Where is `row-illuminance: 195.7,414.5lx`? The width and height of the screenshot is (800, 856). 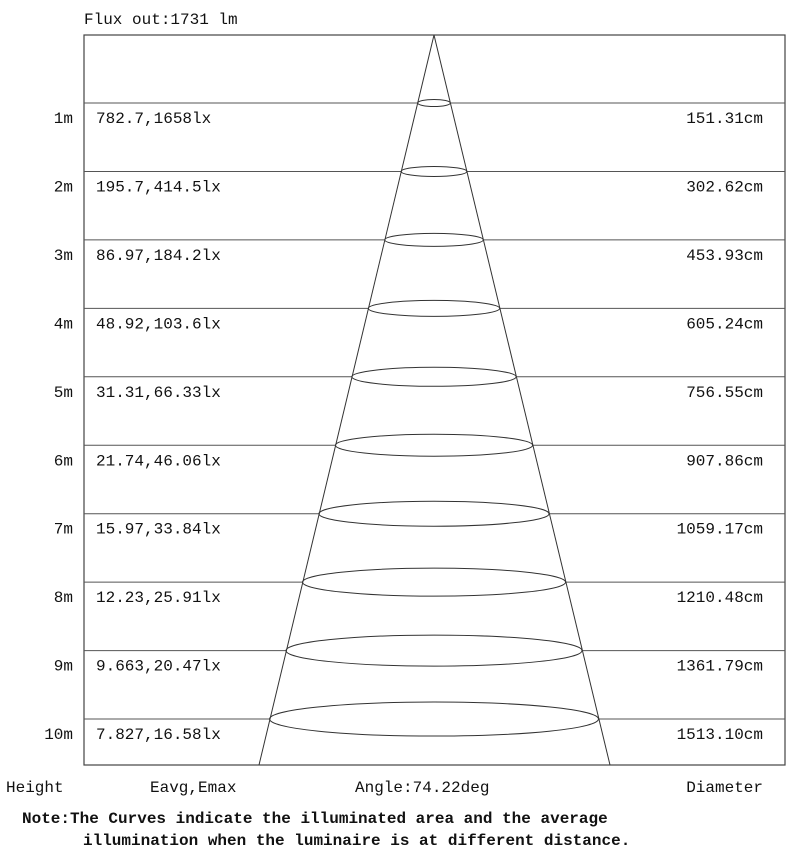 row-illuminance: 195.7,414.5lx is located at coordinates (158, 187).